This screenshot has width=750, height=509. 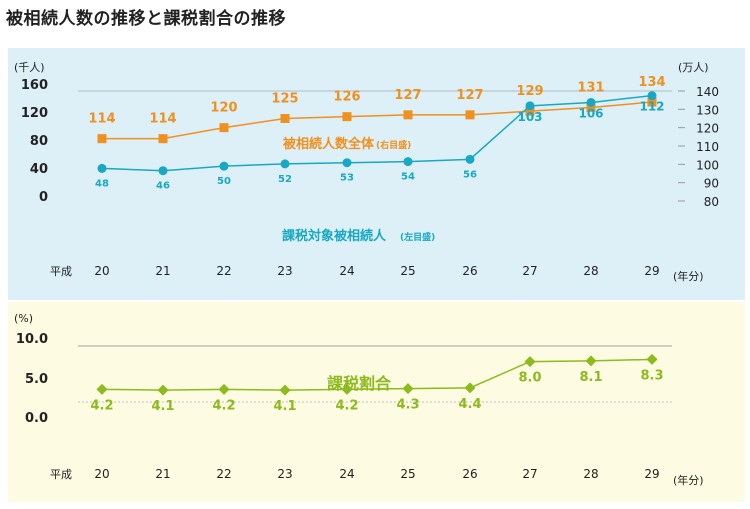 What do you see at coordinates (284, 474) in the screenshot?
I see `bottom-x-tick: 23` at bounding box center [284, 474].